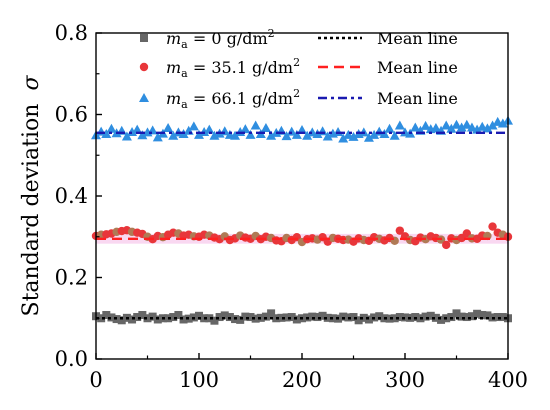  I want to click on x-tick-label: 100, so click(199, 380).